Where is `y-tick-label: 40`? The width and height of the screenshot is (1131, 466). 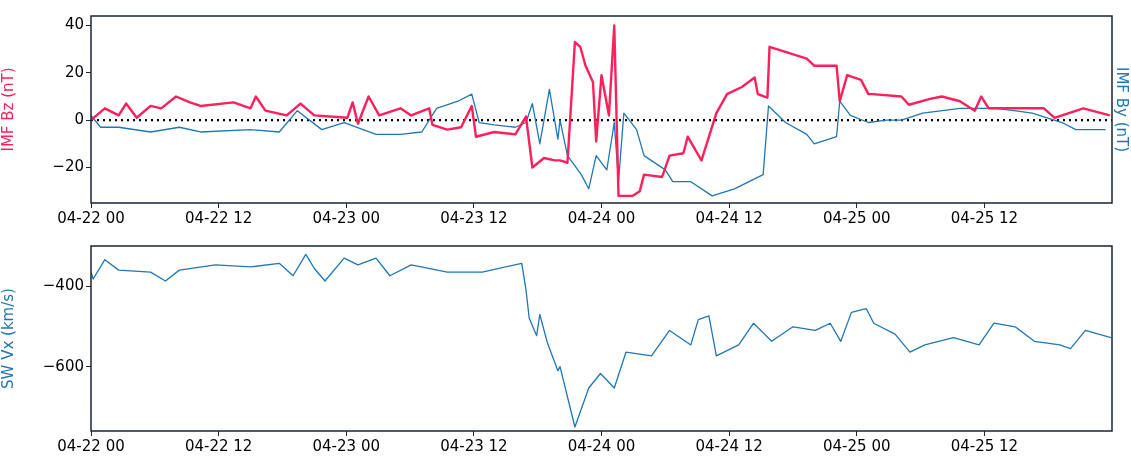
y-tick-label: 40 is located at coordinates (74, 24).